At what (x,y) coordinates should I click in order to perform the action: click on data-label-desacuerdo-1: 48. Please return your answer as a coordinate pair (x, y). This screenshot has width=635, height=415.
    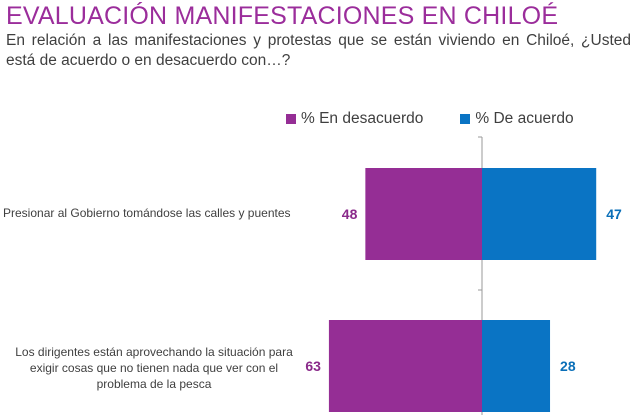
    Looking at the image, I should click on (350, 214).